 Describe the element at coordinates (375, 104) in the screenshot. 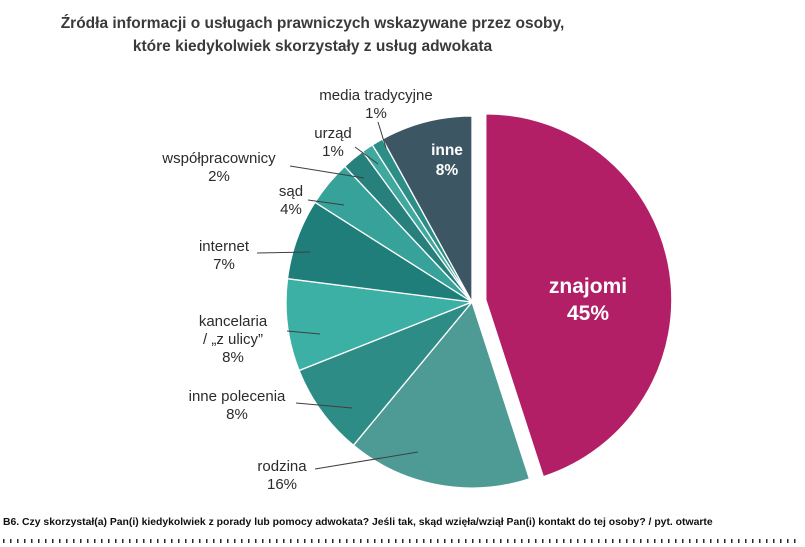

I see `slice-label-8: media tradycyjne 1%` at that location.